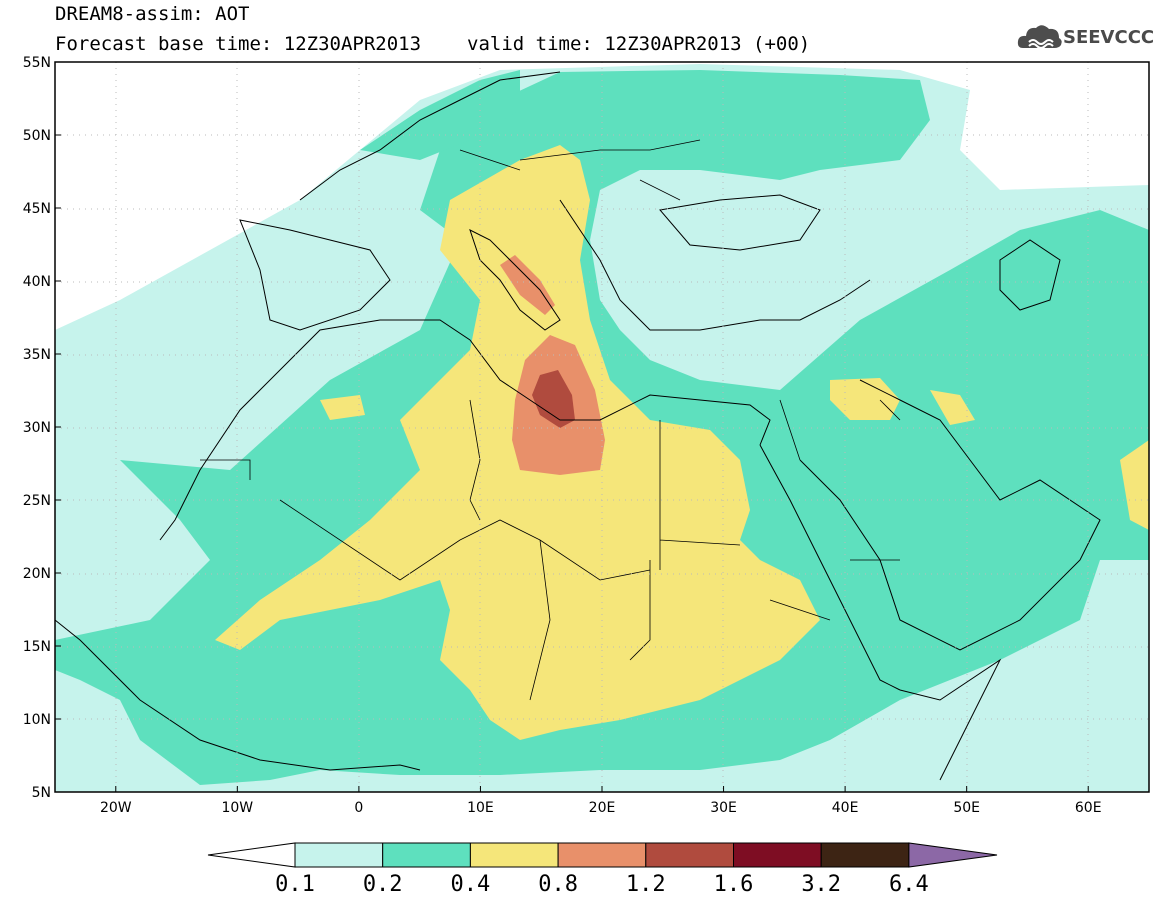 This screenshot has width=1165, height=905. What do you see at coordinates (37, 136) in the screenshot?
I see `lat-tick-label: 50N` at bounding box center [37, 136].